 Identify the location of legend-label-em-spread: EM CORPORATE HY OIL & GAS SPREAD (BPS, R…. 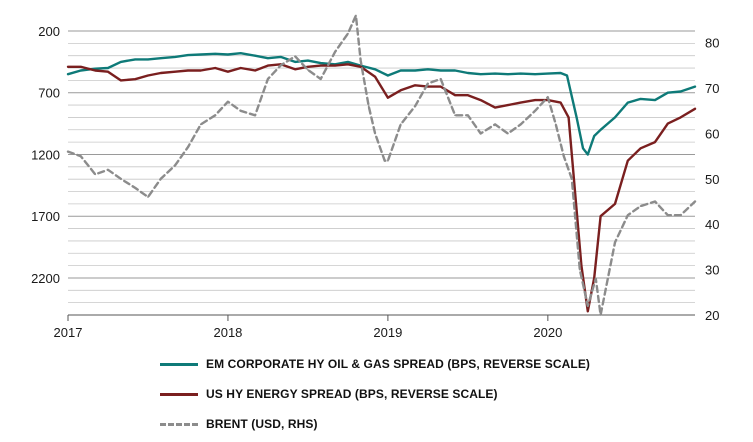
(398, 364).